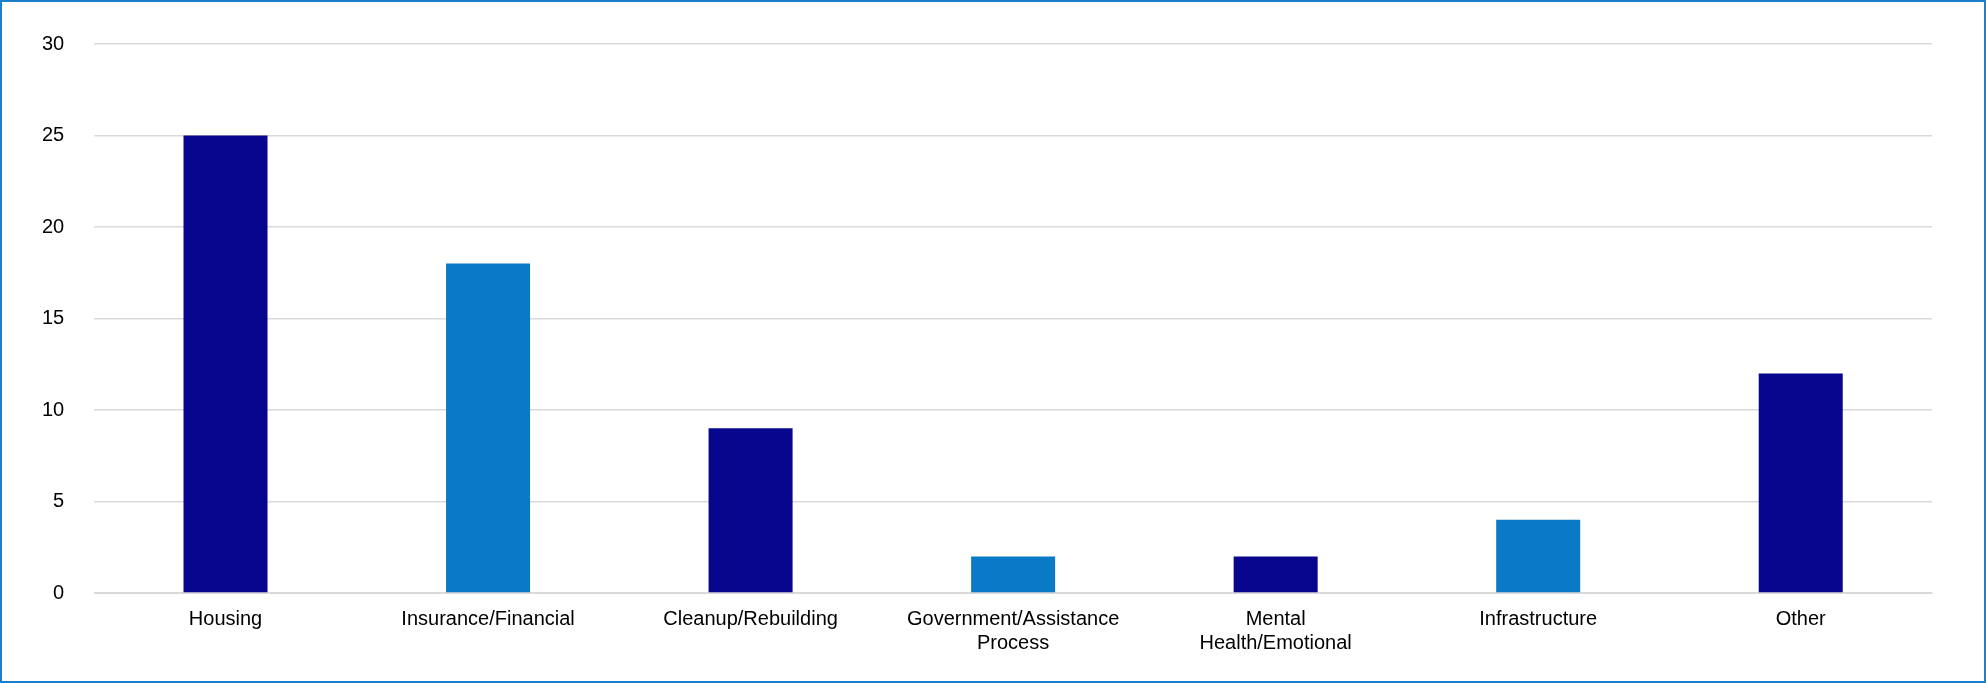 The width and height of the screenshot is (1986, 683). Describe the element at coordinates (750, 617) in the screenshot. I see `x-tick-label: Cleanup/Rebuilding` at that location.